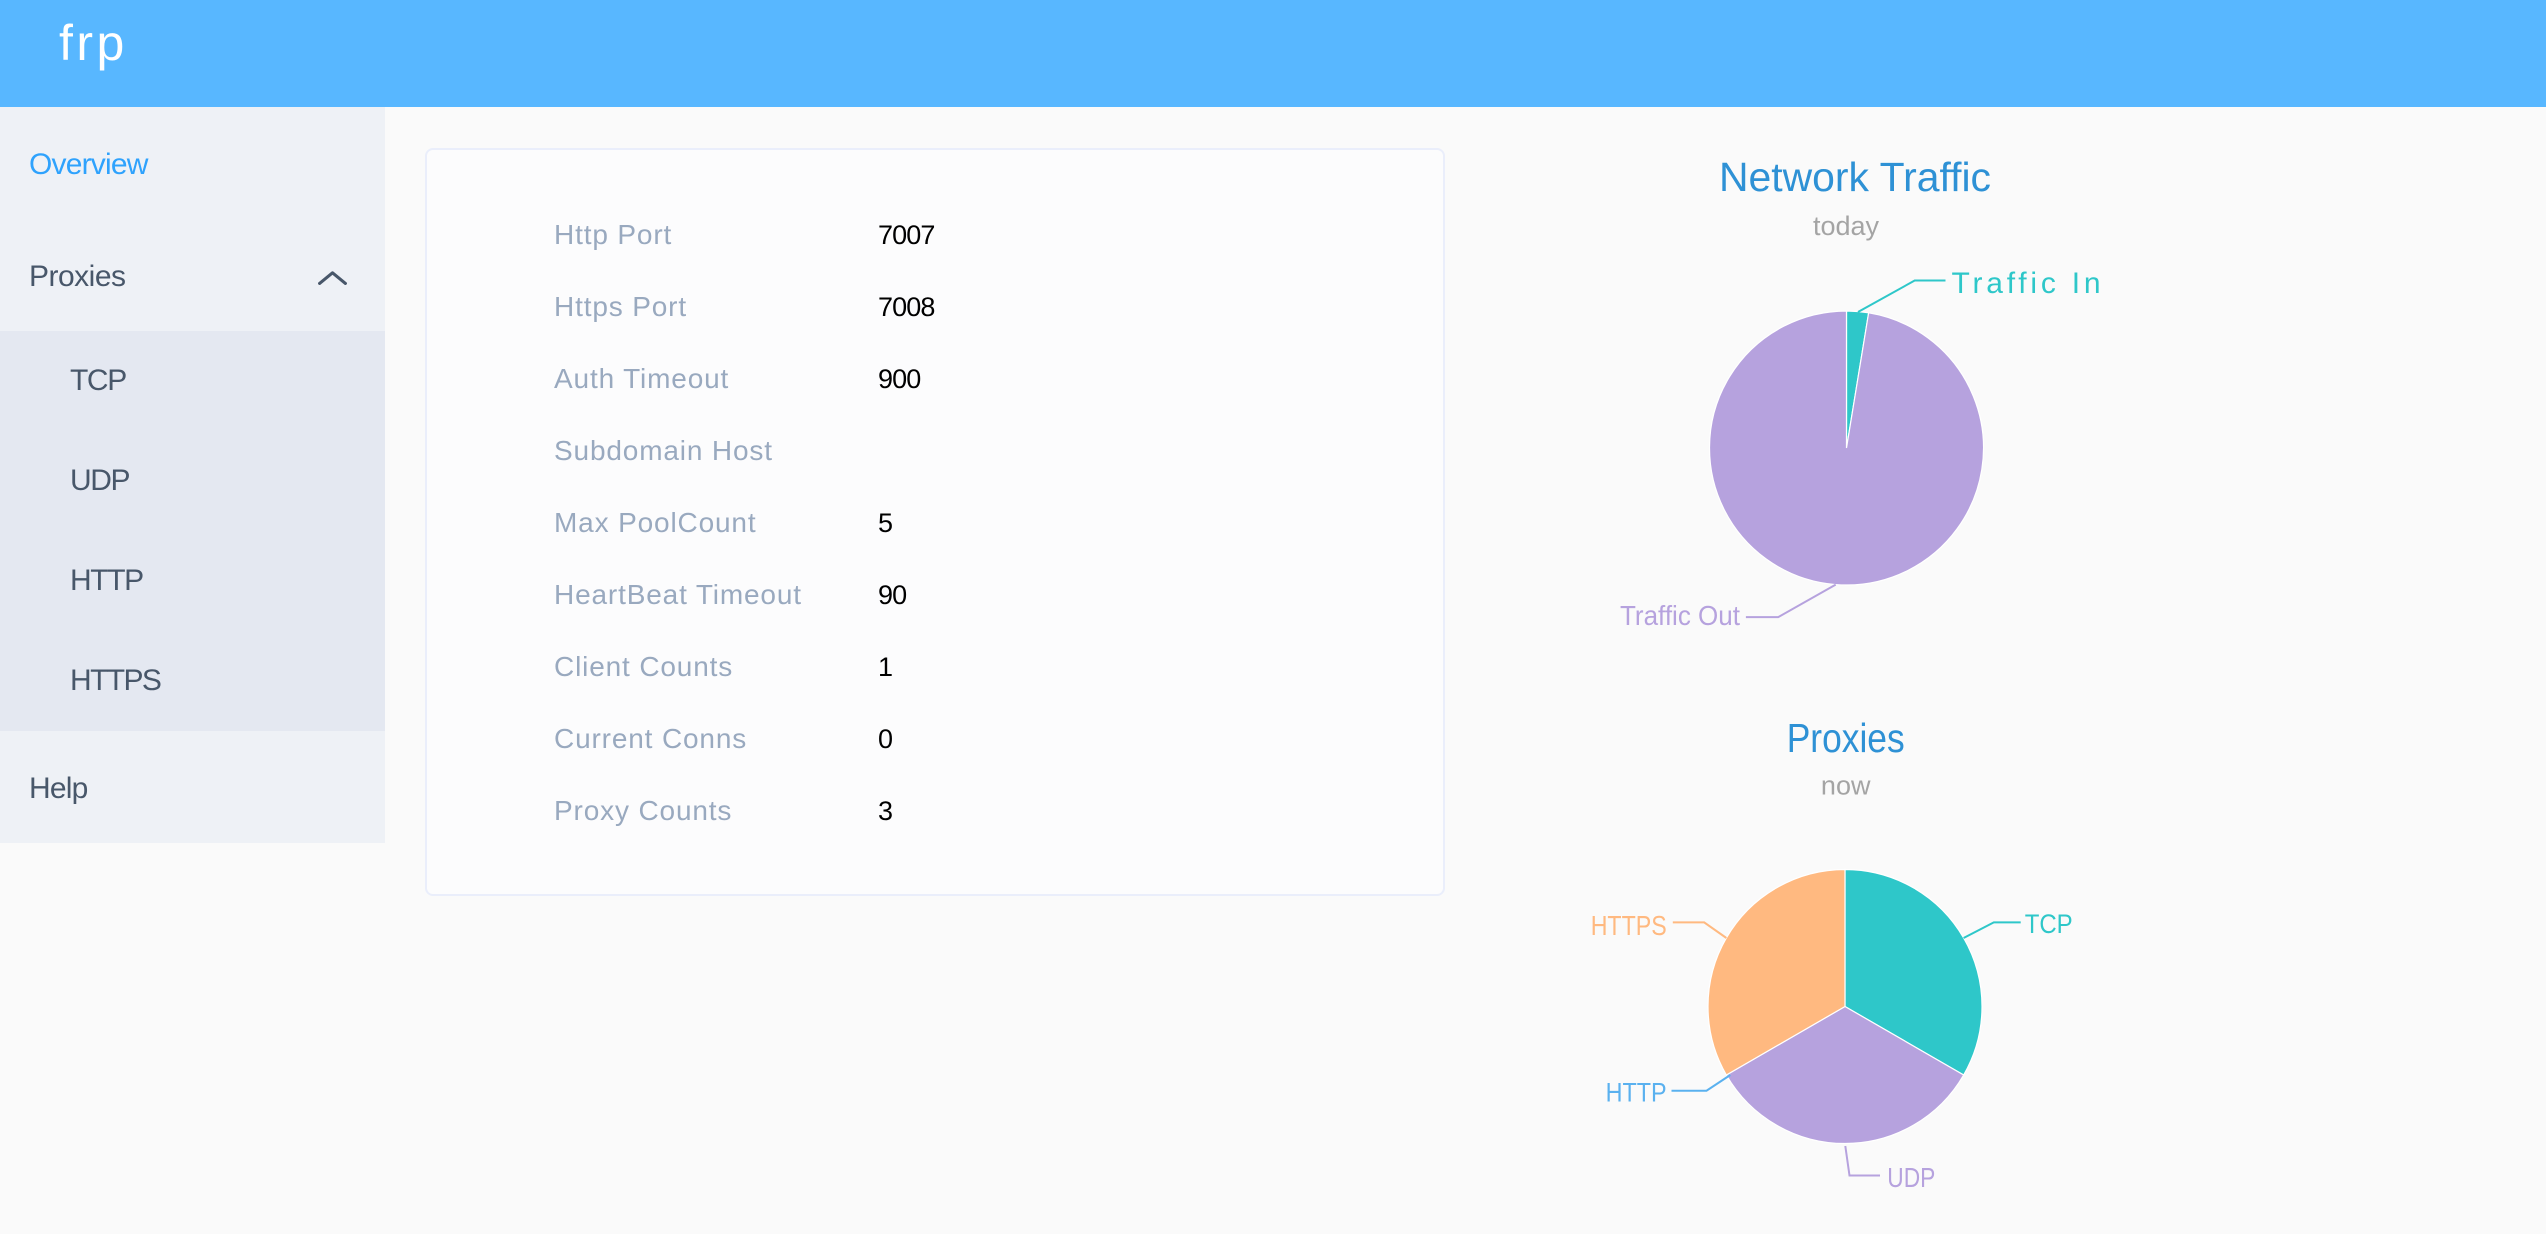  Describe the element at coordinates (1636, 1093) in the screenshot. I see `svg-text: HTTP` at that location.